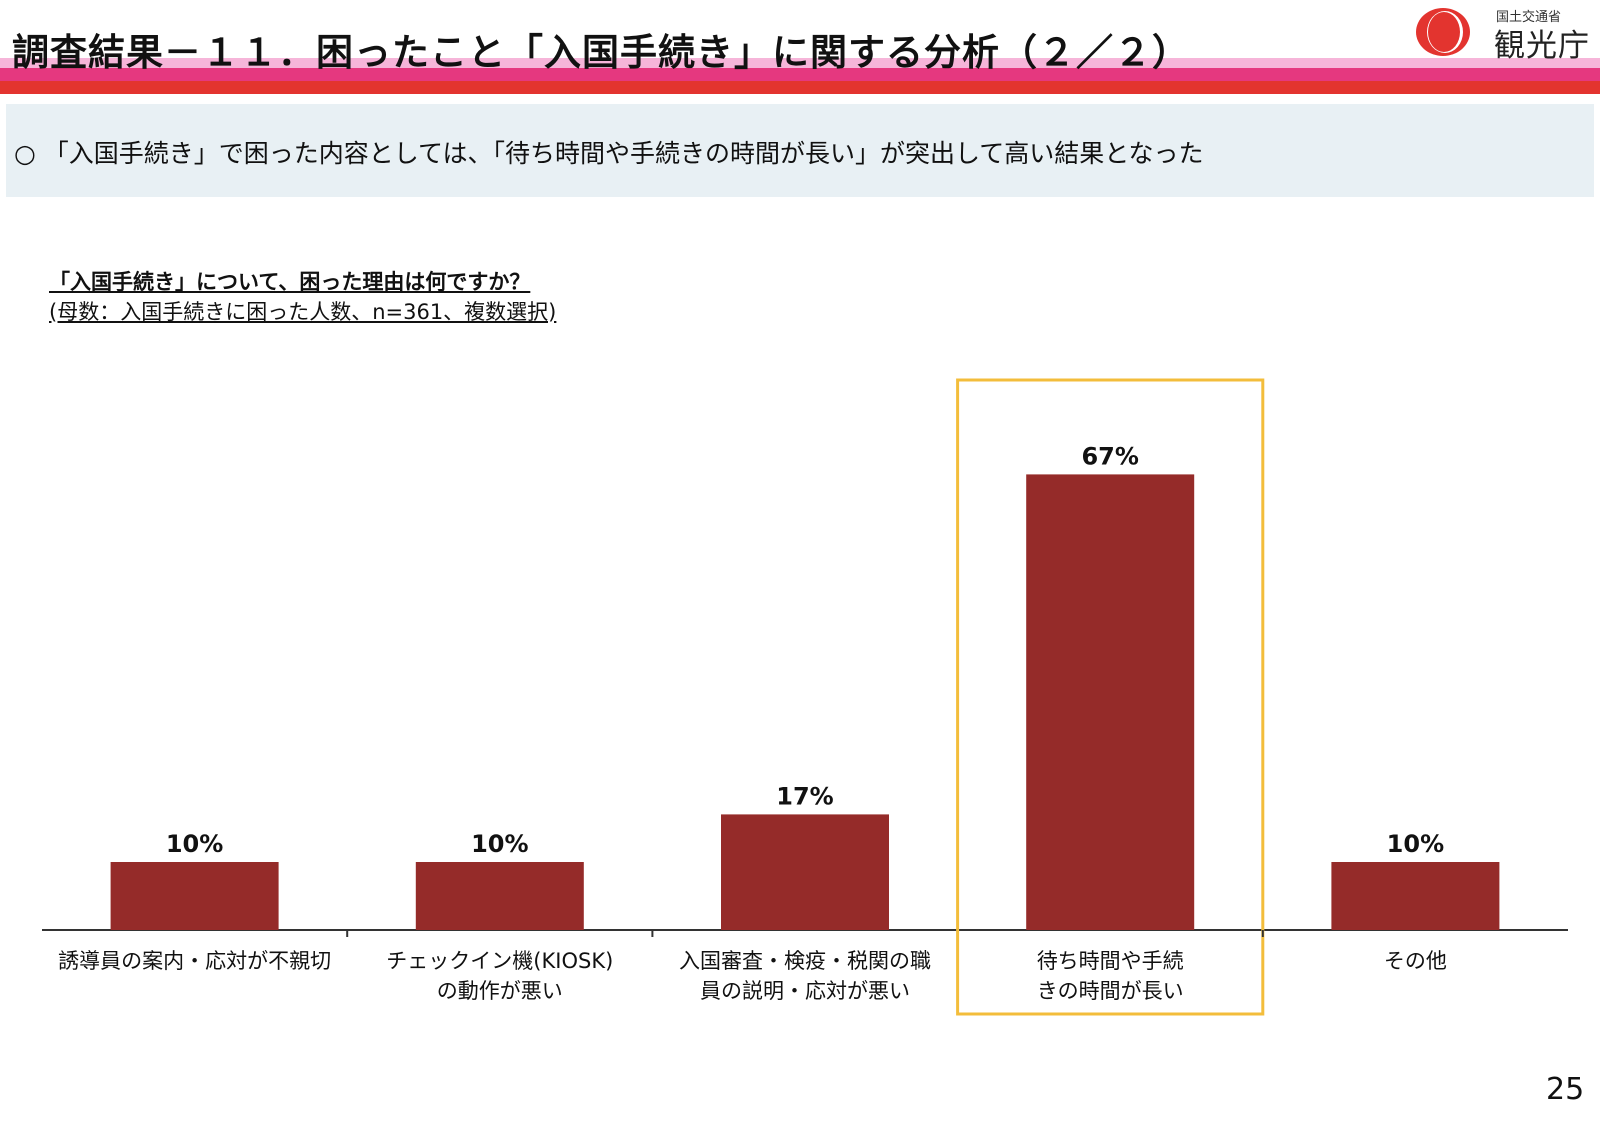 This screenshot has height=1122, width=1600. What do you see at coordinates (601, 52) in the screenshot?
I see `page-title: 調査結果－１１．困ったこと「入国手続き」に関する分析（２／２）` at bounding box center [601, 52].